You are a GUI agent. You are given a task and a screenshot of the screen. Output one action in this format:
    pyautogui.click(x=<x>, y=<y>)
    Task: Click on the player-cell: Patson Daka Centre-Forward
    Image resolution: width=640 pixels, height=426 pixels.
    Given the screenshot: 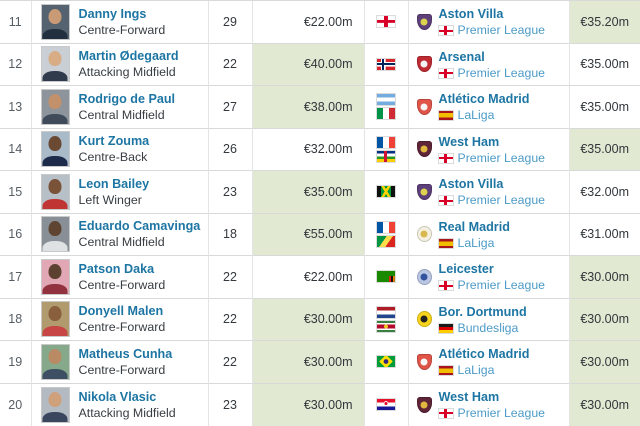 What is the action you would take?
    pyautogui.click(x=119, y=276)
    